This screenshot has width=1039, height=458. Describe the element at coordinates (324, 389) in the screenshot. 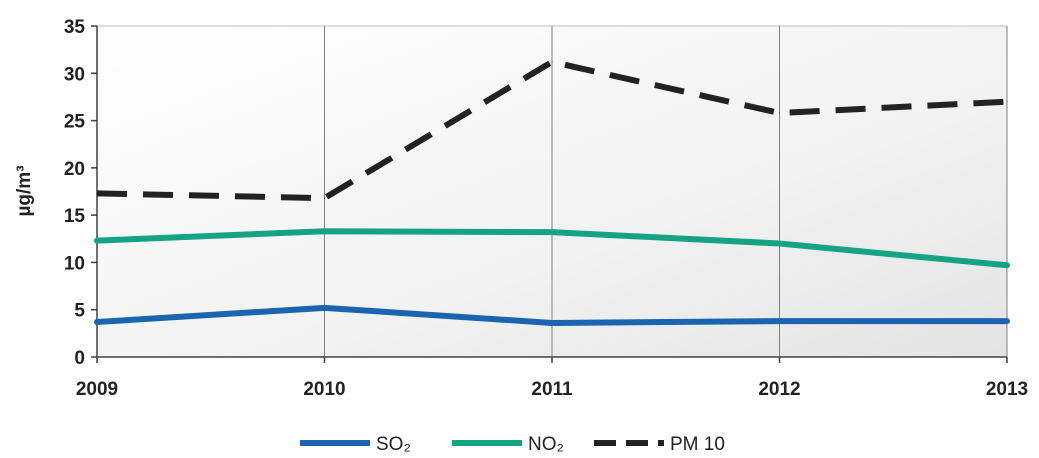

I see `x-tick-label: 2010` at that location.